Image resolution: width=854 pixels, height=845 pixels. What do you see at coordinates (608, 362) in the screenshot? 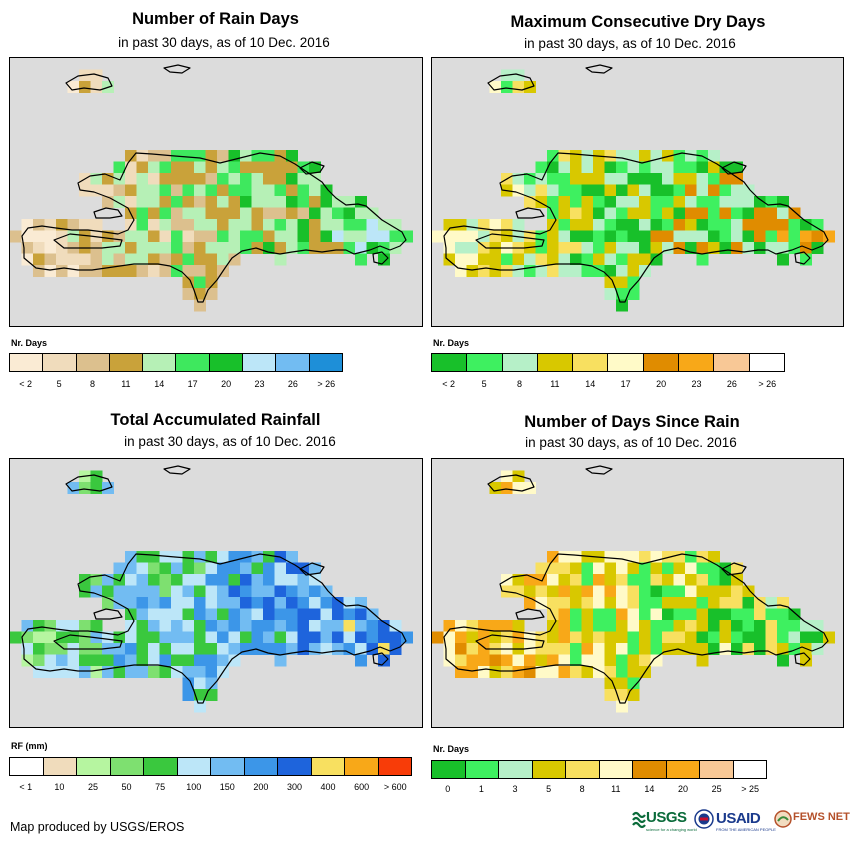
I see `legend-bar` at bounding box center [608, 362].